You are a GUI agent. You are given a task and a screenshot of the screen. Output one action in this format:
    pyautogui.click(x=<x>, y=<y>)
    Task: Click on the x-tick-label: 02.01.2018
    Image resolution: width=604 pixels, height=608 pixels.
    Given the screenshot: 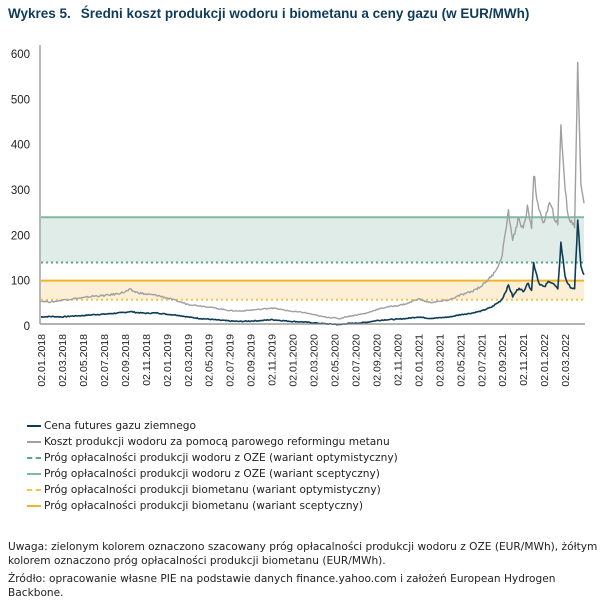 What is the action you would take?
    pyautogui.click(x=42, y=360)
    